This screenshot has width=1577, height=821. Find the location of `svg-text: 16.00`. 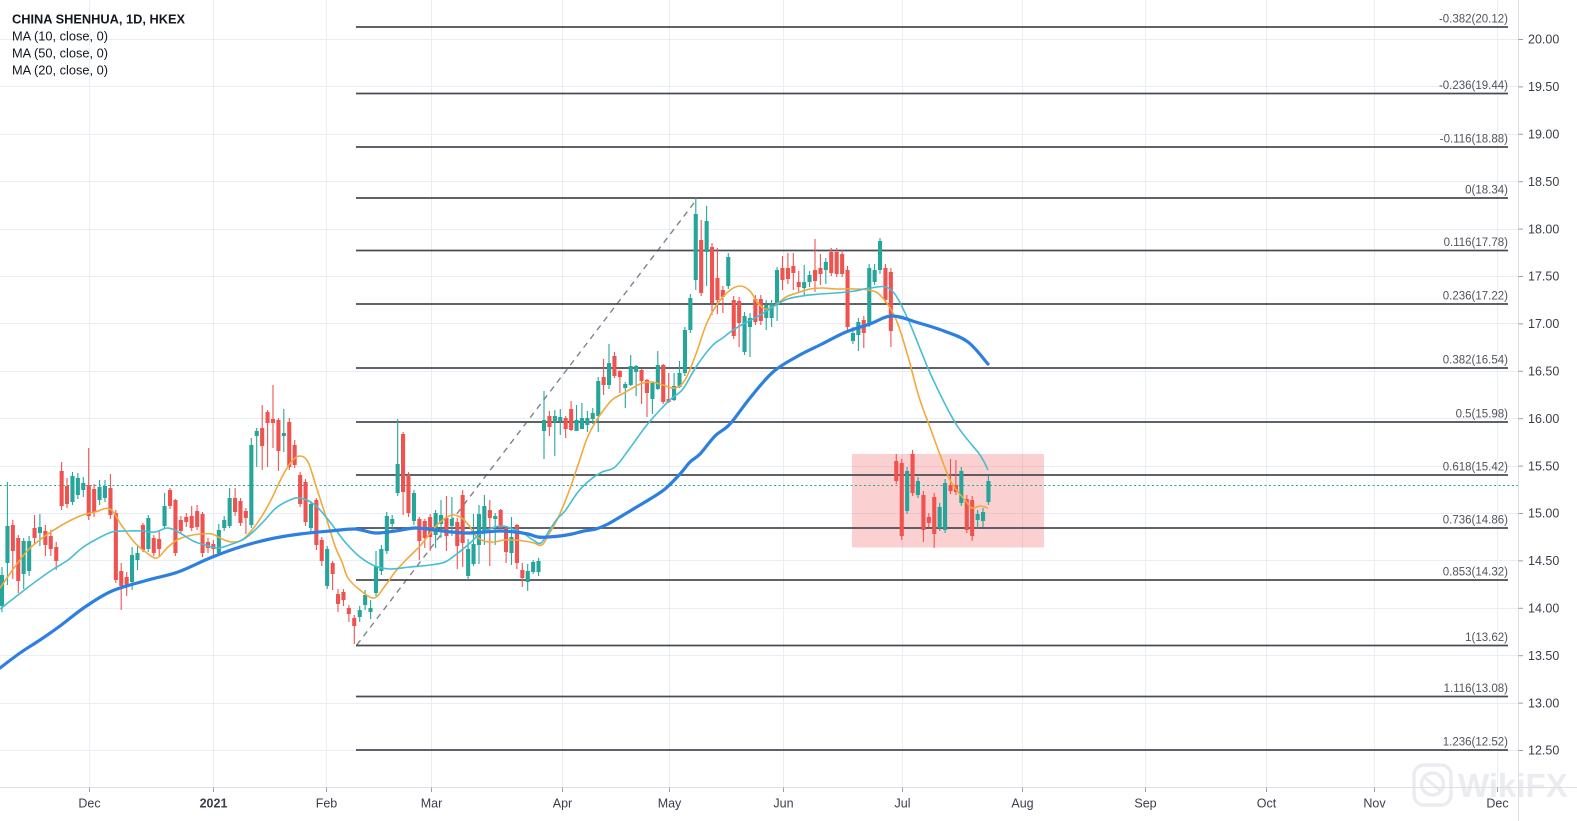

svg-text: 16.00 is located at coordinates (1543, 419).